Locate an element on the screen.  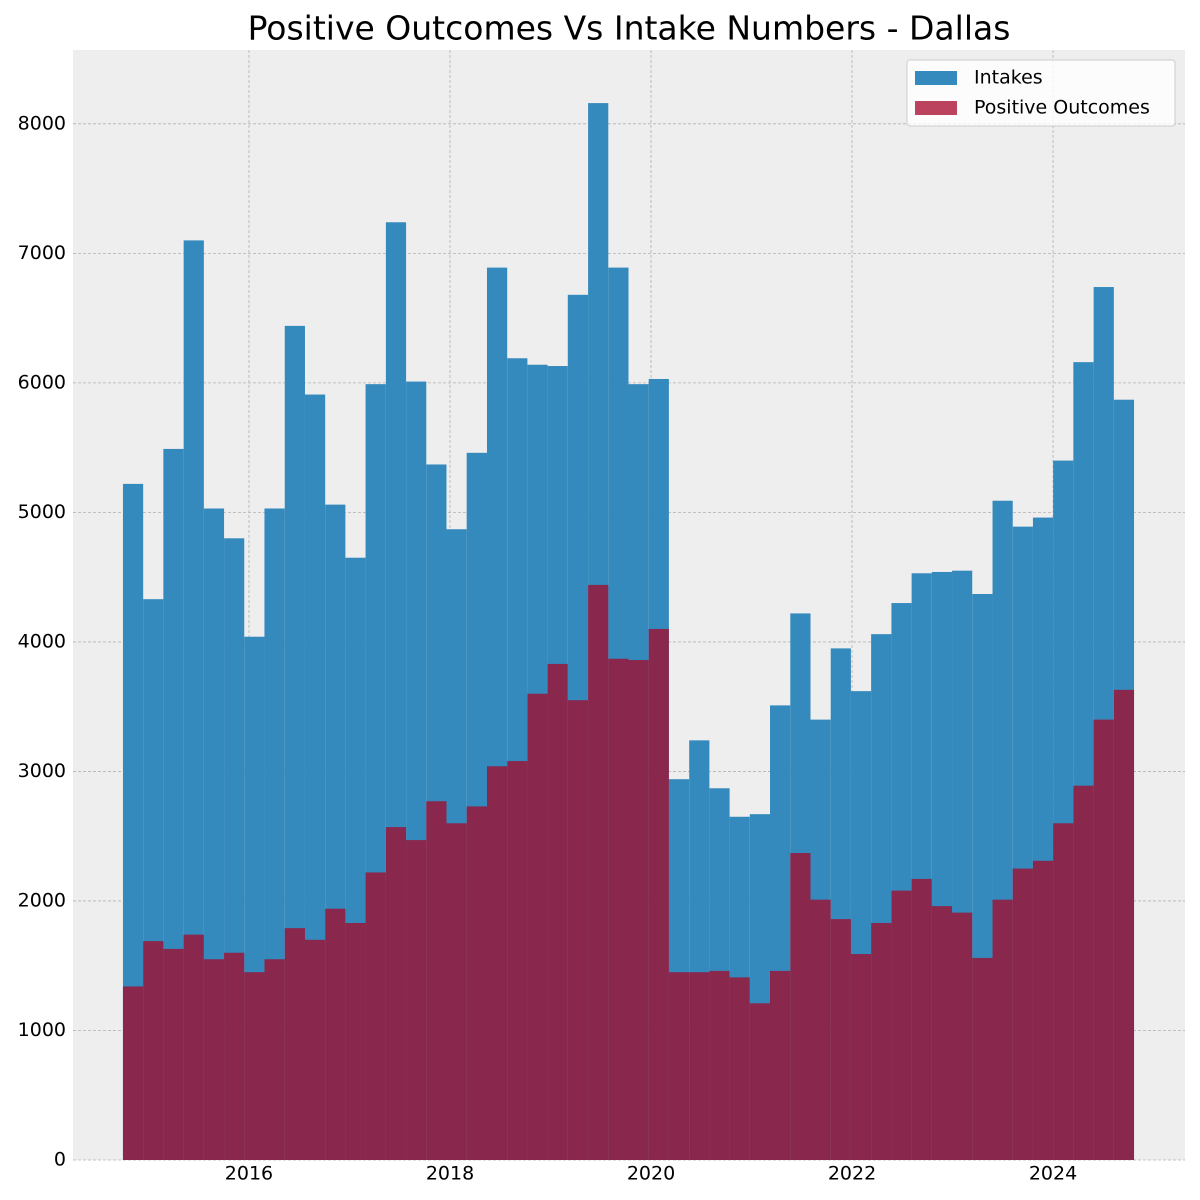
y-tick-label: 3000 is located at coordinates (42, 771).